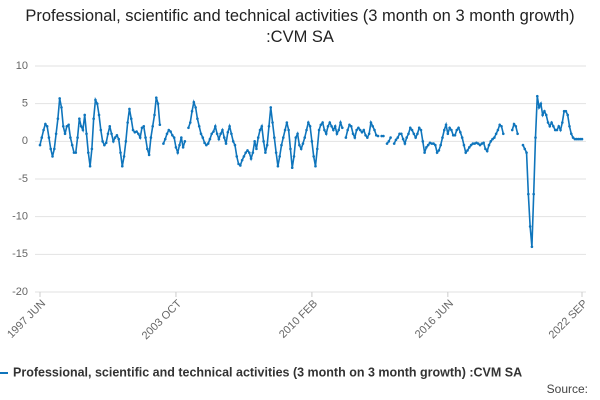 The image size is (600, 400). Describe the element at coordinates (567, 389) in the screenshot. I see `source: Source:` at that location.